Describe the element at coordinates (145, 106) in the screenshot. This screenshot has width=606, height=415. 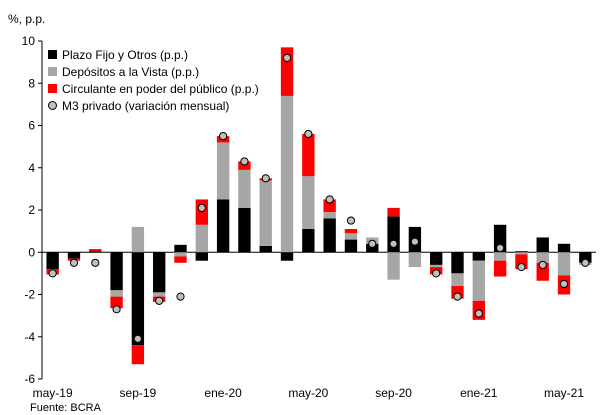
I see `legend-label: M3 privado (variación mensual)` at that location.